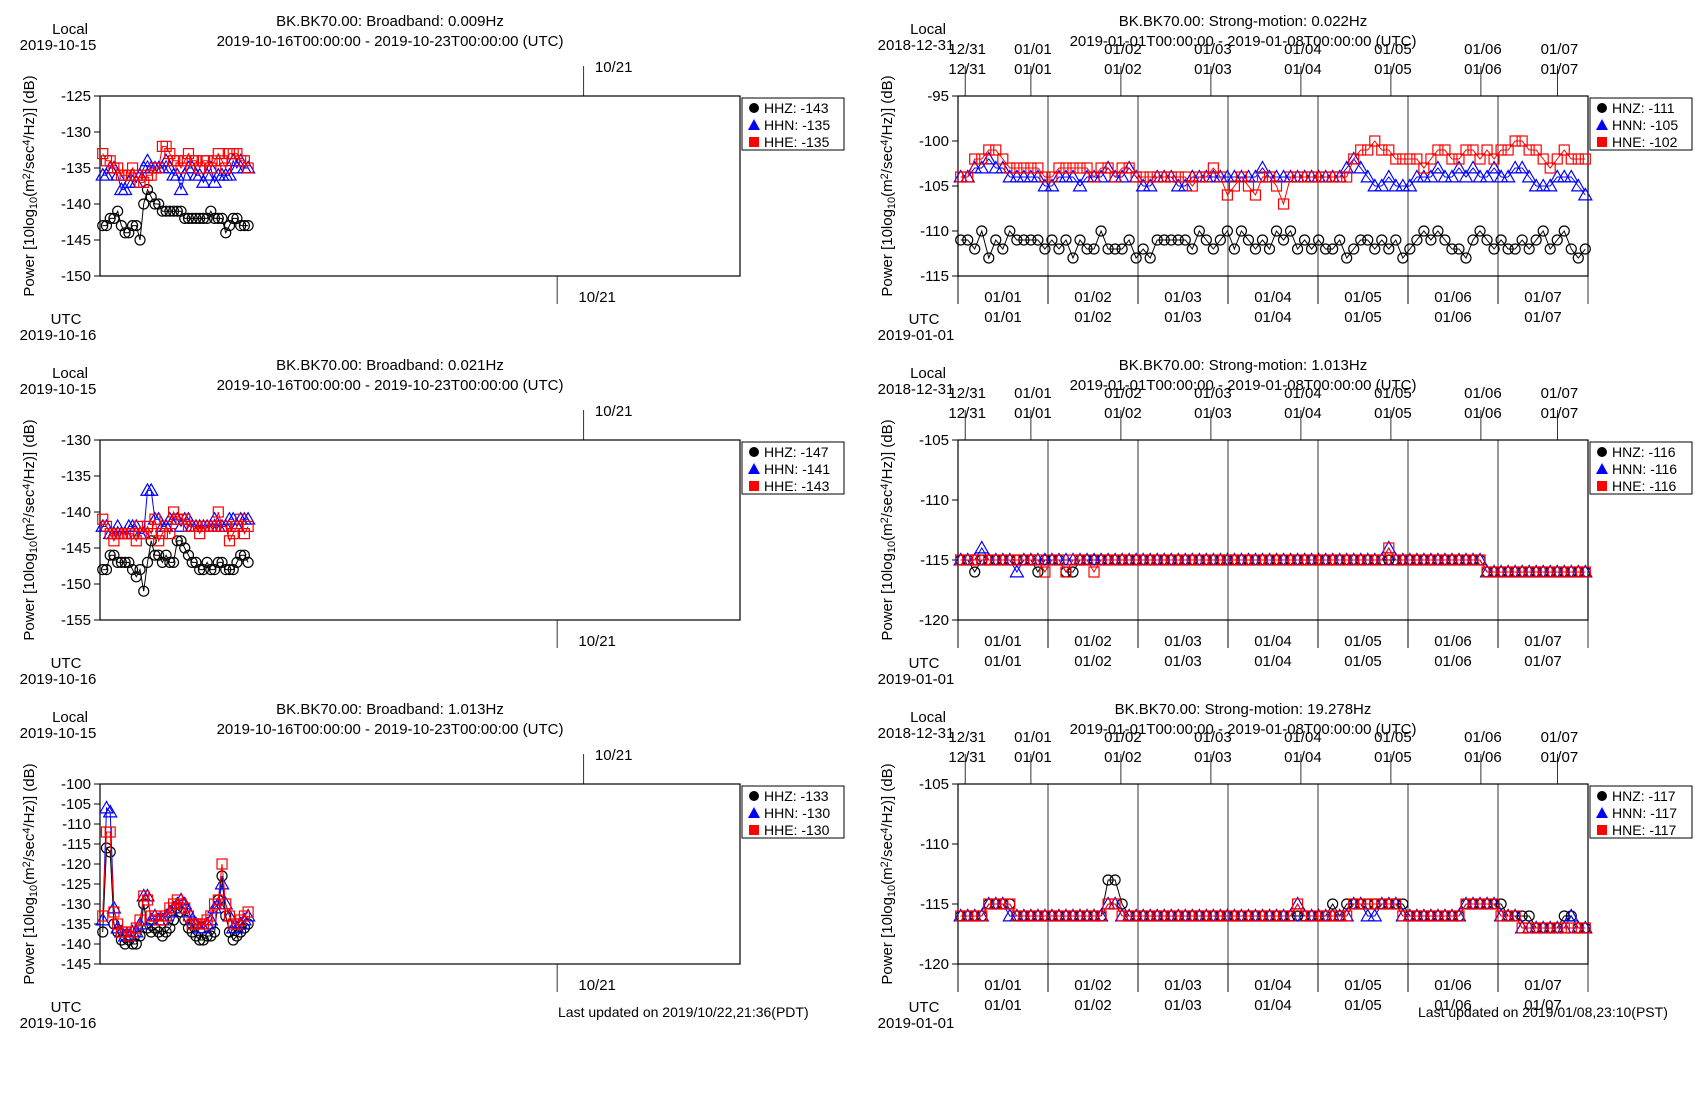 Image resolution: width=1700 pixels, height=1100 pixels. Describe the element at coordinates (66, 319) in the screenshot. I see `utc-label: UTC` at that location.